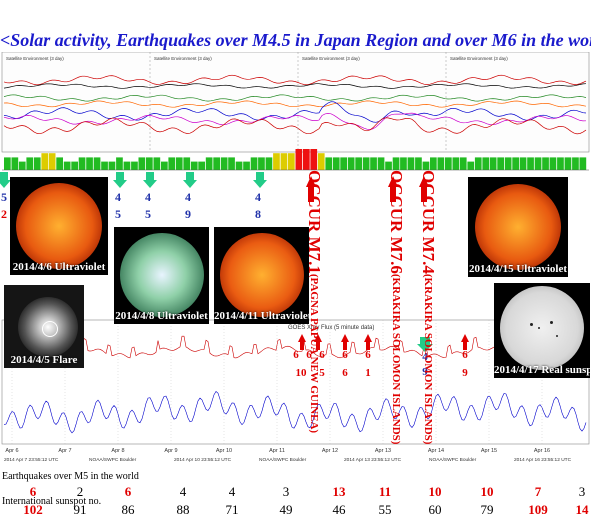 This screenshot has height=519, width=591. I want to click on marker-number: 5, so click(4, 197).